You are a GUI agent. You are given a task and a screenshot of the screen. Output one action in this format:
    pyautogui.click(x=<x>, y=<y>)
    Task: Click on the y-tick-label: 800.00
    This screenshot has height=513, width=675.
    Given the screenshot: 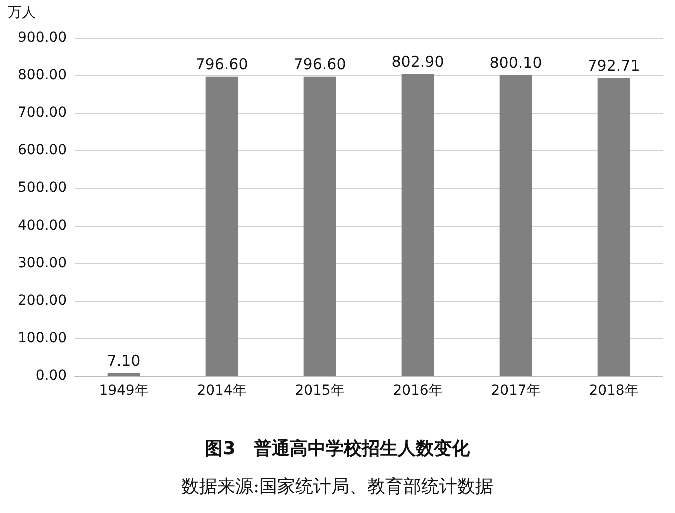 What is the action you would take?
    pyautogui.click(x=42, y=76)
    